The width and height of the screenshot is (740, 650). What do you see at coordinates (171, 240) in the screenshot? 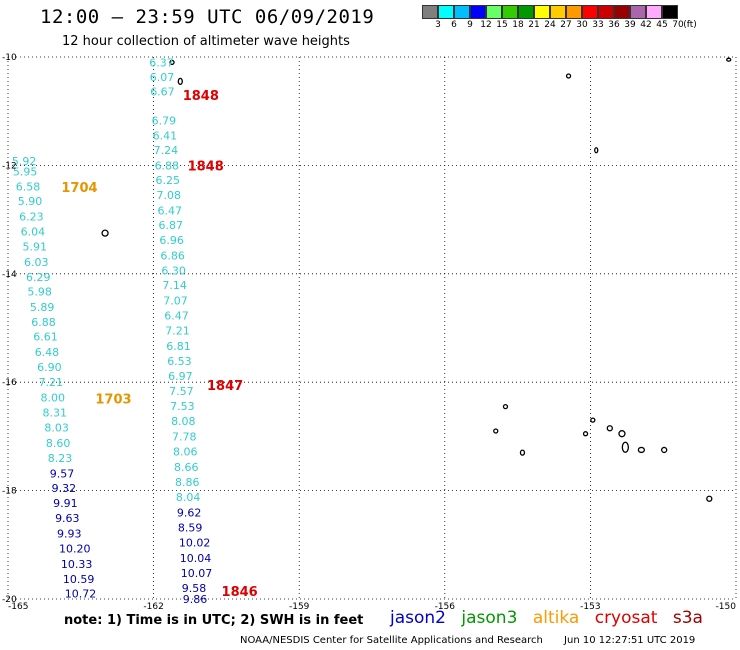
I see `wave-height-value: 6.96` at bounding box center [171, 240].